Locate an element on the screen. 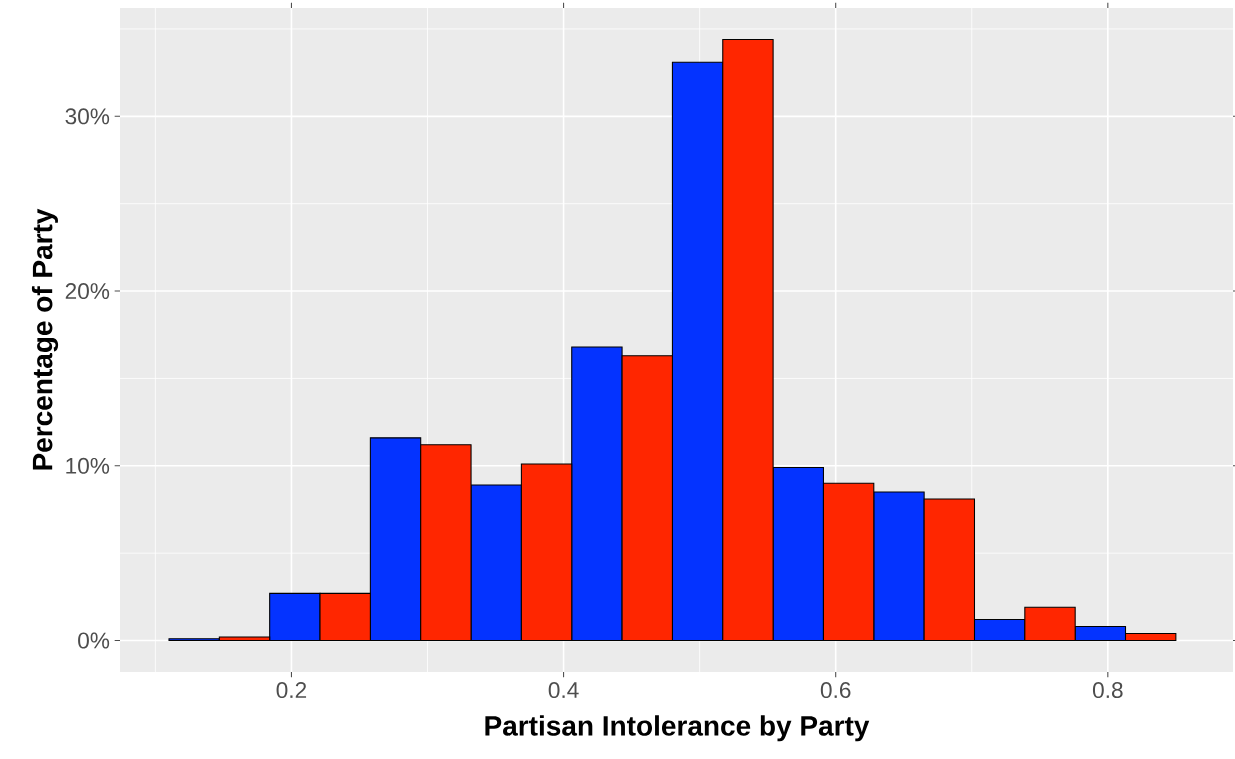 This screenshot has width=1235, height=759. x-tick-label: 0.2 is located at coordinates (291, 690).